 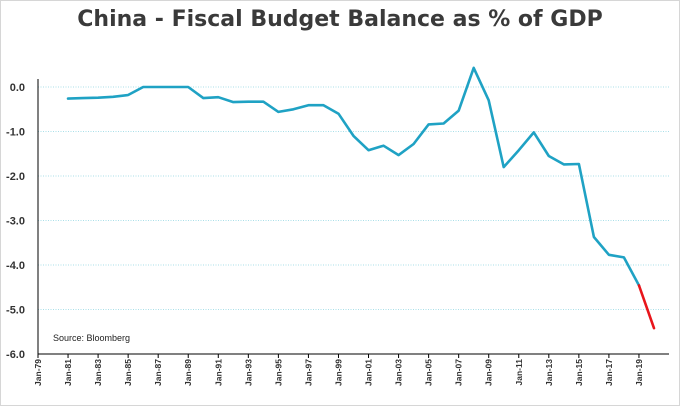 What do you see at coordinates (399, 372) in the screenshot?
I see `x-tick-label: Jan-03` at bounding box center [399, 372].